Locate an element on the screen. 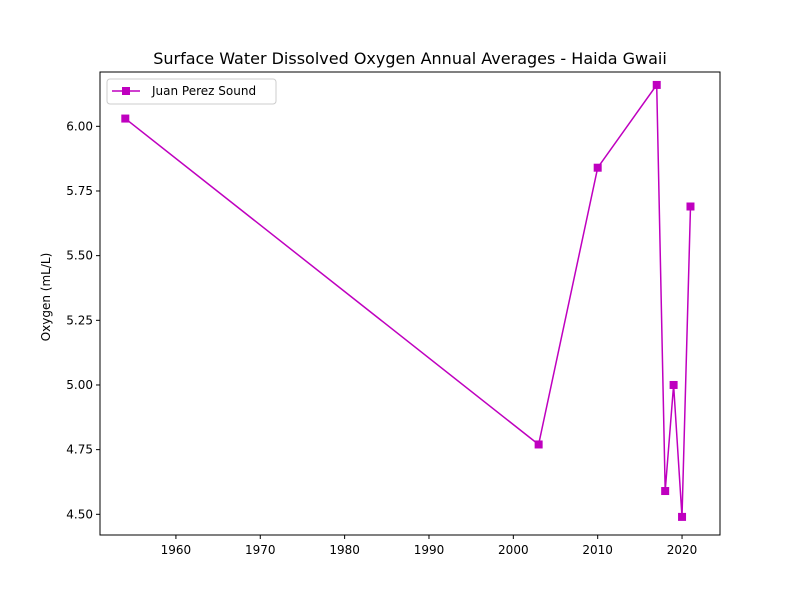  x-axis: 1960 1970 1980 1990 2000 2010 2020 is located at coordinates (429, 546).